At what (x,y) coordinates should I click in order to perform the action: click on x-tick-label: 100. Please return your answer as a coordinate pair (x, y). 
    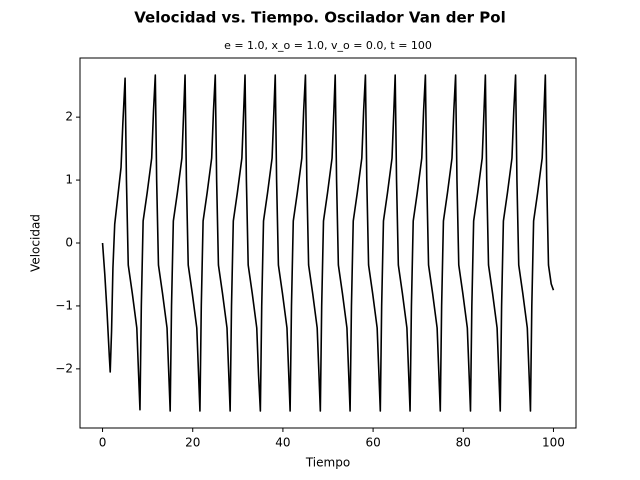
    Looking at the image, I should click on (553, 443).